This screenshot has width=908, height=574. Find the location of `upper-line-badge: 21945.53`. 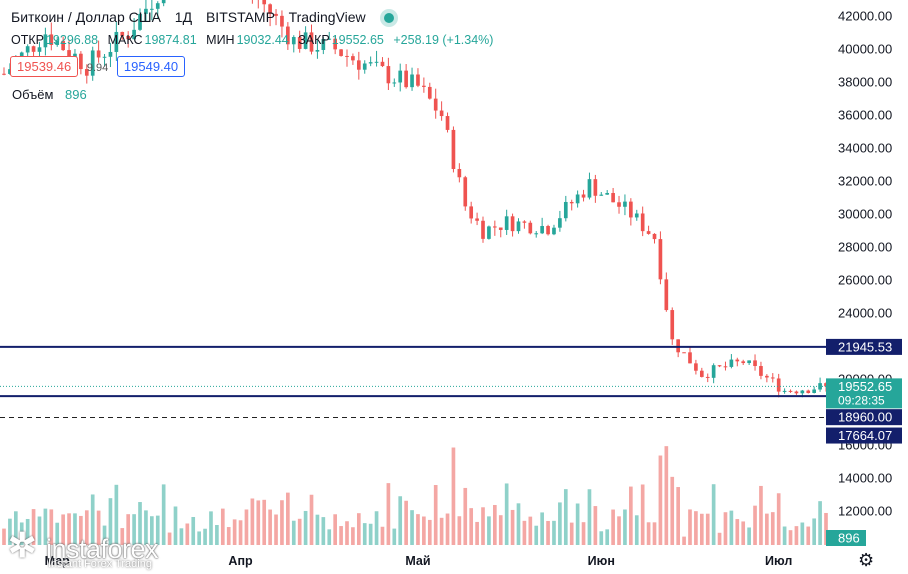

upper-line-badge: 21945.53 is located at coordinates (865, 346).